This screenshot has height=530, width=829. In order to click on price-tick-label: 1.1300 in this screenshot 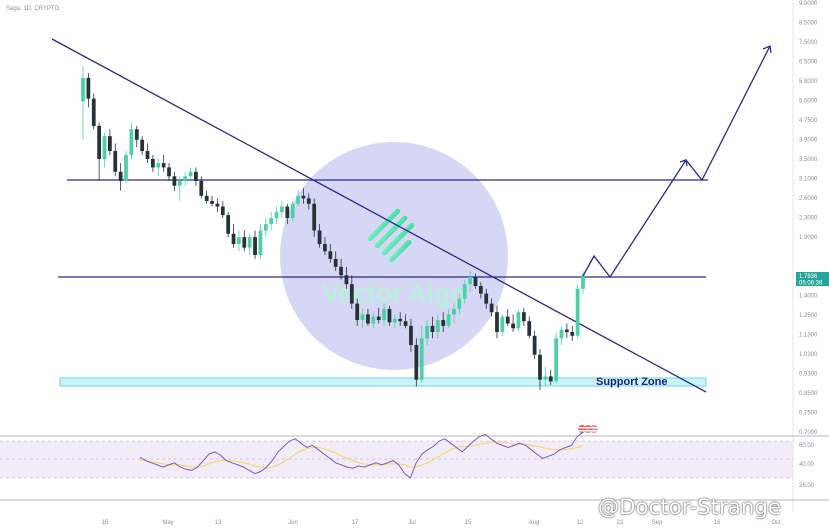, I will do `click(808, 336)`.